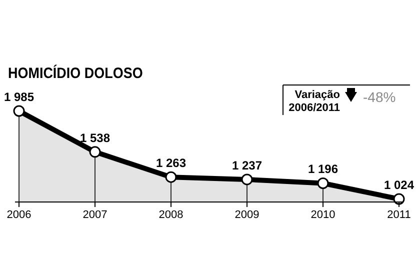  I want to click on data-label: 1 237, so click(247, 165).